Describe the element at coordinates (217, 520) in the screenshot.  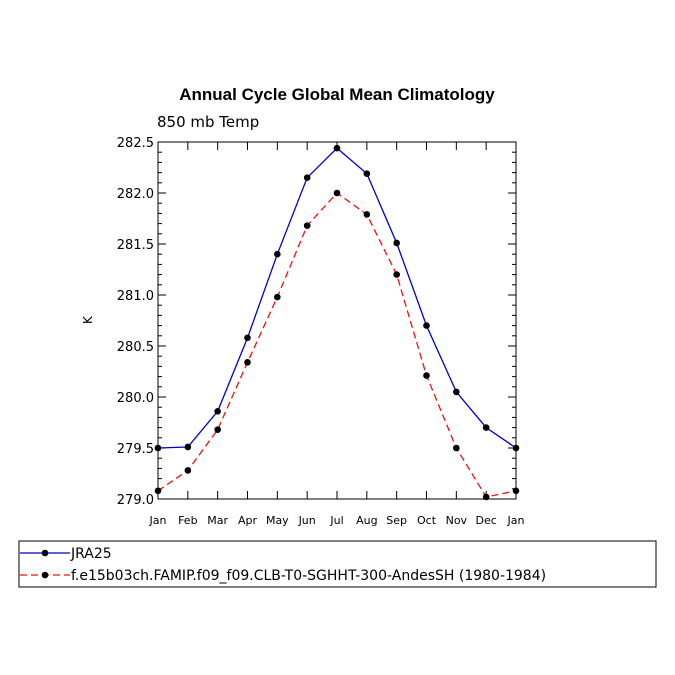
I see `x-tick-label: Mar` at that location.